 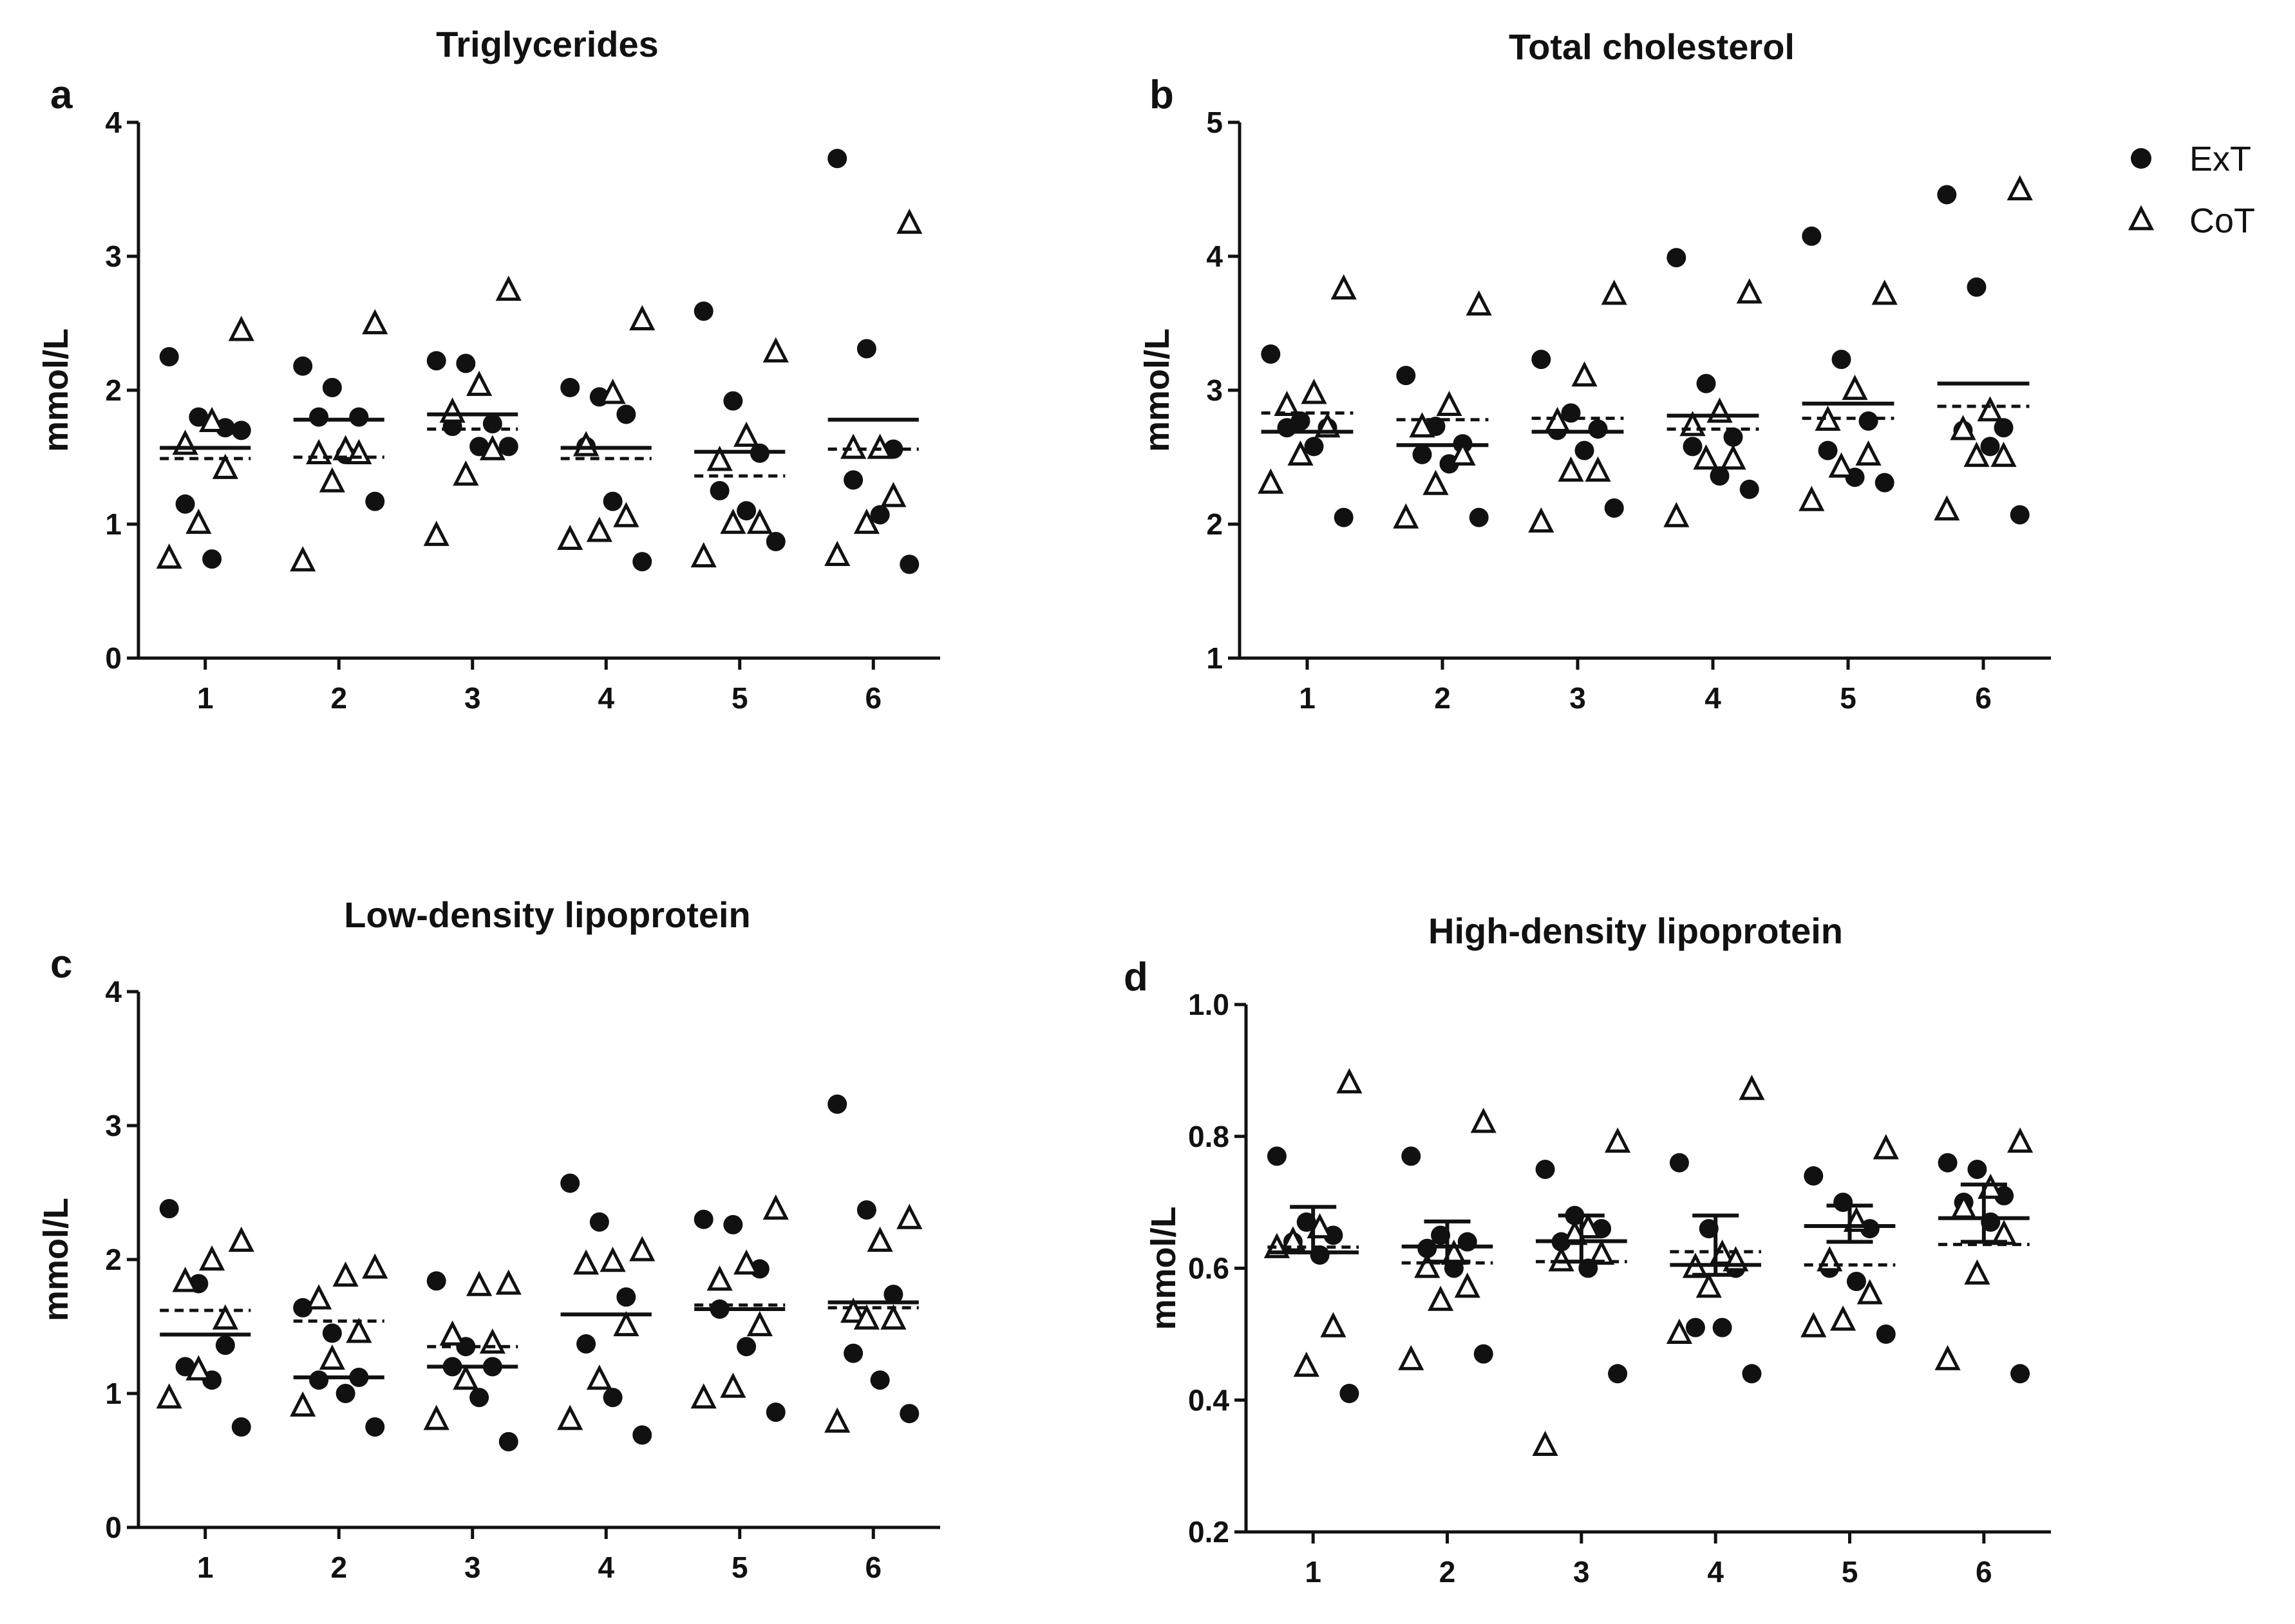 What do you see at coordinates (113, 390) in the screenshot?
I see `y-tick-label: 2` at bounding box center [113, 390].